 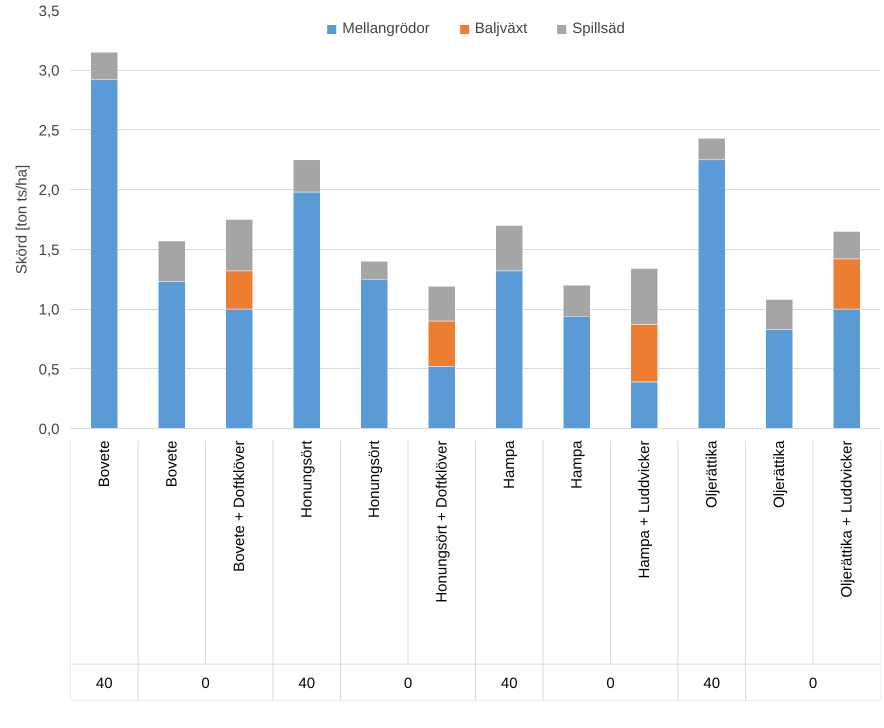 I want to click on y-tick-label: 3,5, so click(x=49, y=11).